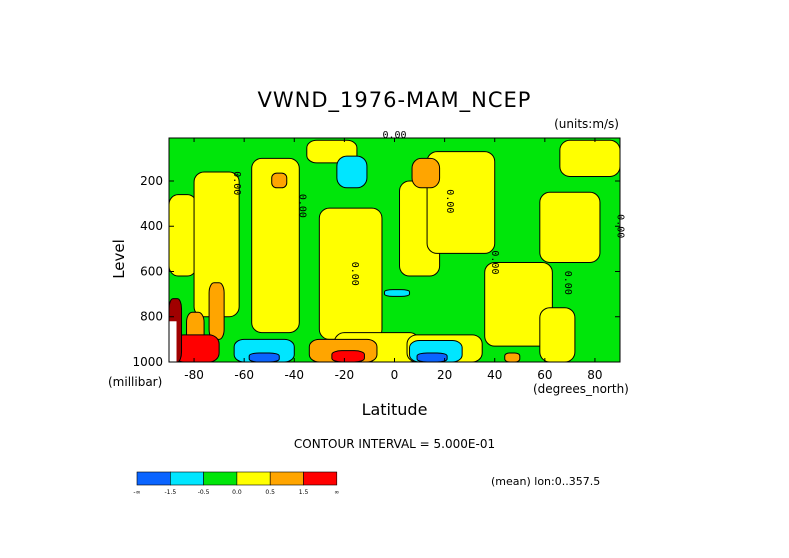 Image resolution: width=789 pixels, height=558 pixels. I want to click on colorbar-label: 0.5, so click(270, 492).